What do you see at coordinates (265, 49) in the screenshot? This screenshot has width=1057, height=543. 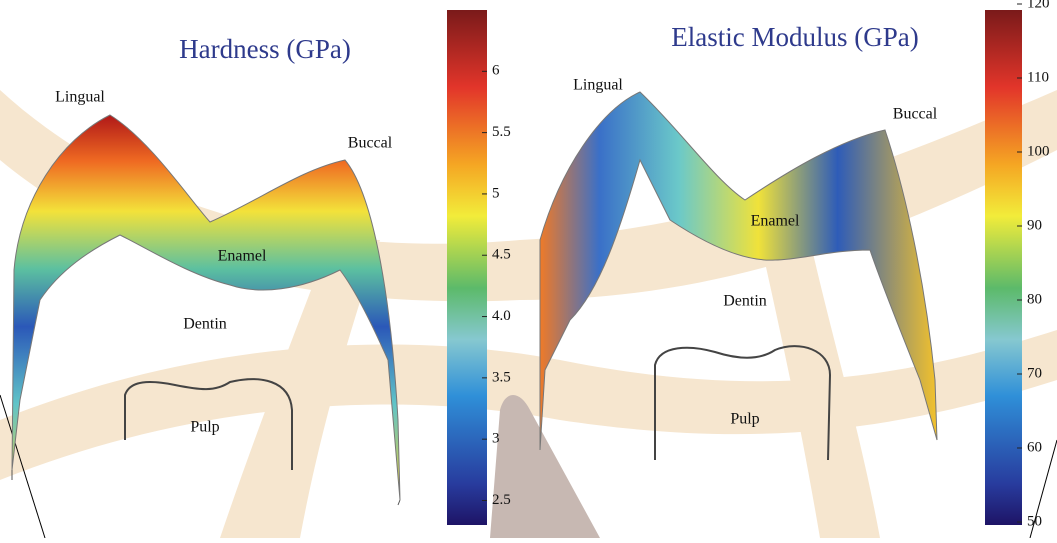 I see `panel-title: Hardness (GPa)` at bounding box center [265, 49].